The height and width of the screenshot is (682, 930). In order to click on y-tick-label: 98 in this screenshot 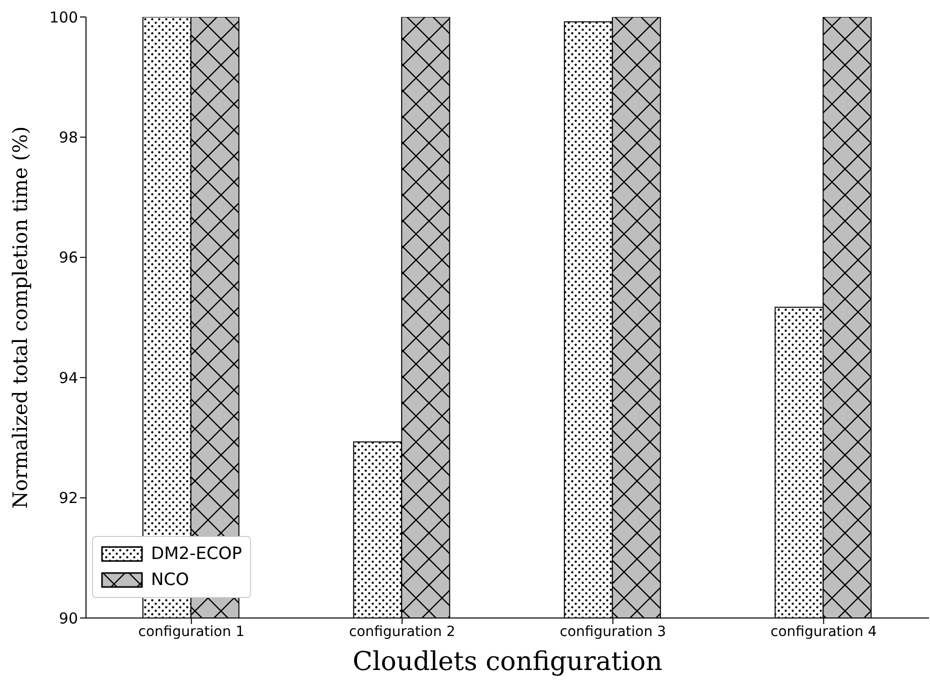, I will do `click(68, 137)`.